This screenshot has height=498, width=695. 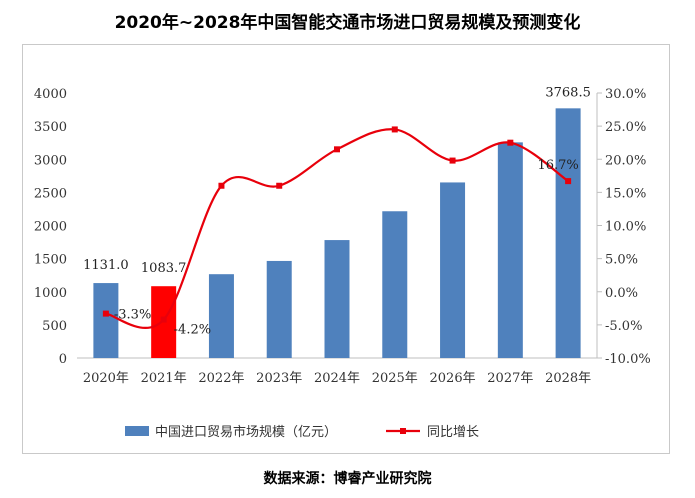 I want to click on growth-value-label: 16.7%, so click(x=557, y=165).